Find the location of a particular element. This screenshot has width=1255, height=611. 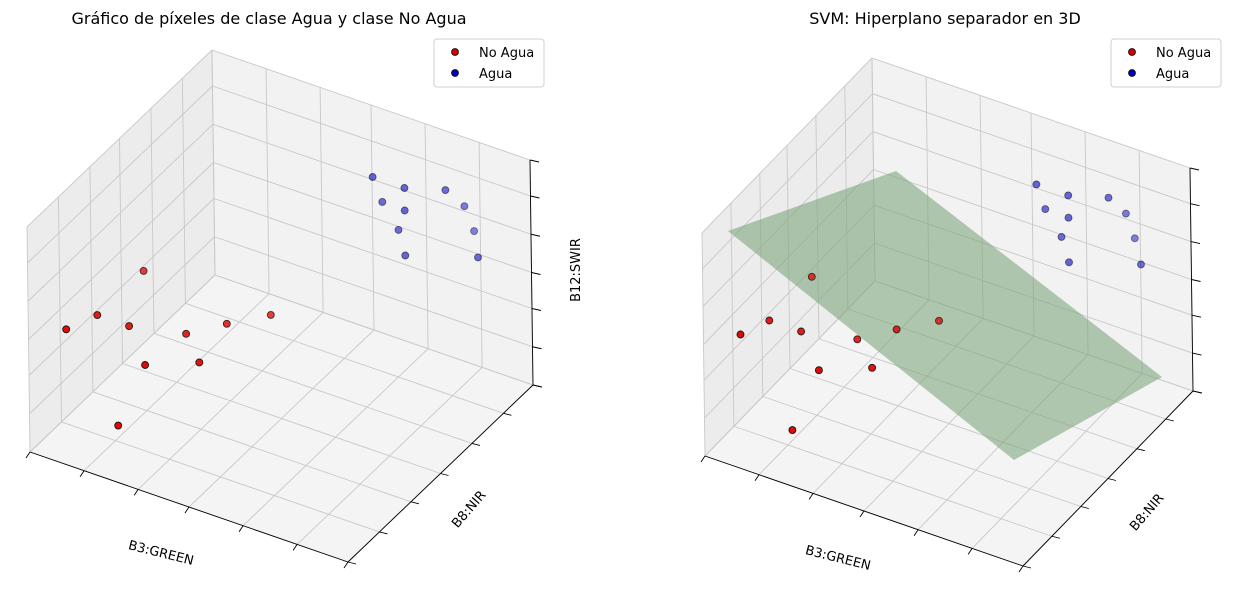

left-zlabel: B12:SWIR is located at coordinates (576, 270).